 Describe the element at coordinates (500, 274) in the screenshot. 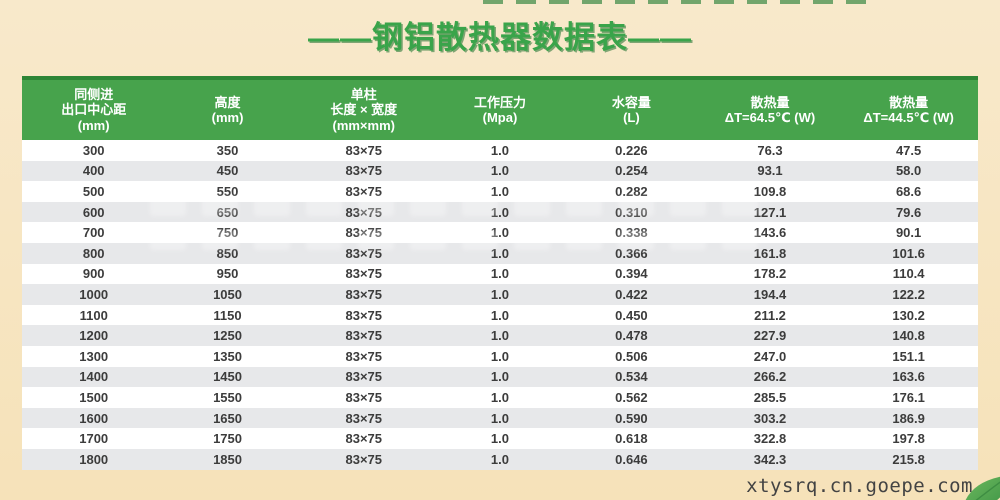

I see `table-row: 900 950 83×75 1.0 0.394 178.2 110.4` at that location.